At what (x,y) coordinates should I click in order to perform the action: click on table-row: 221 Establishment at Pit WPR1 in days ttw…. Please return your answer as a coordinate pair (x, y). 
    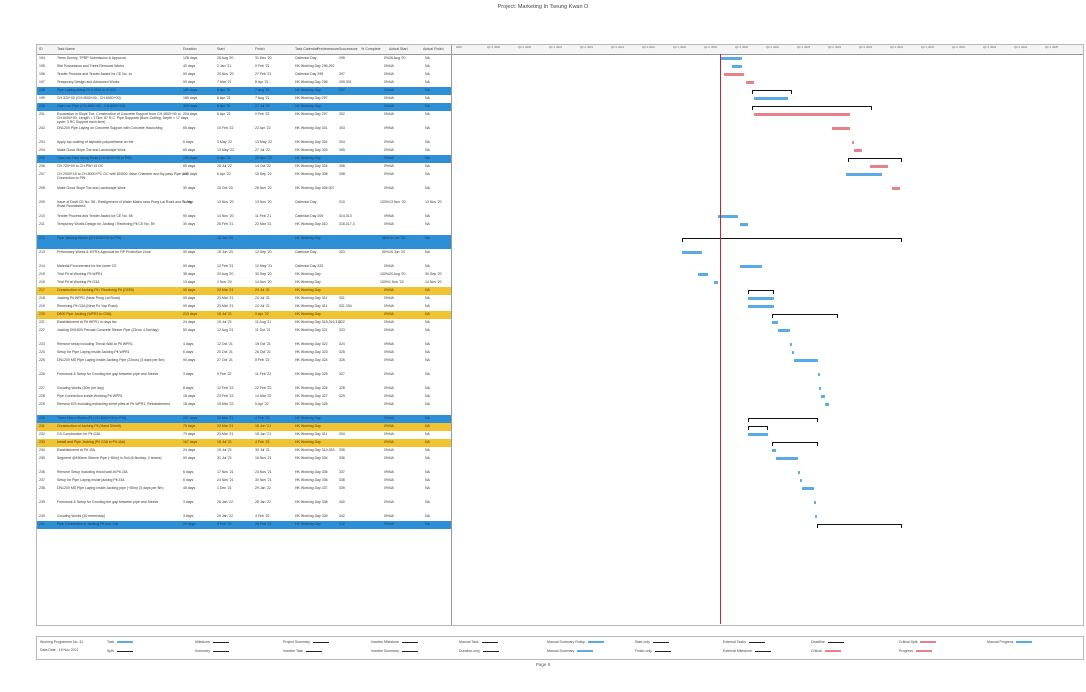
    Looking at the image, I should click on (244, 323).